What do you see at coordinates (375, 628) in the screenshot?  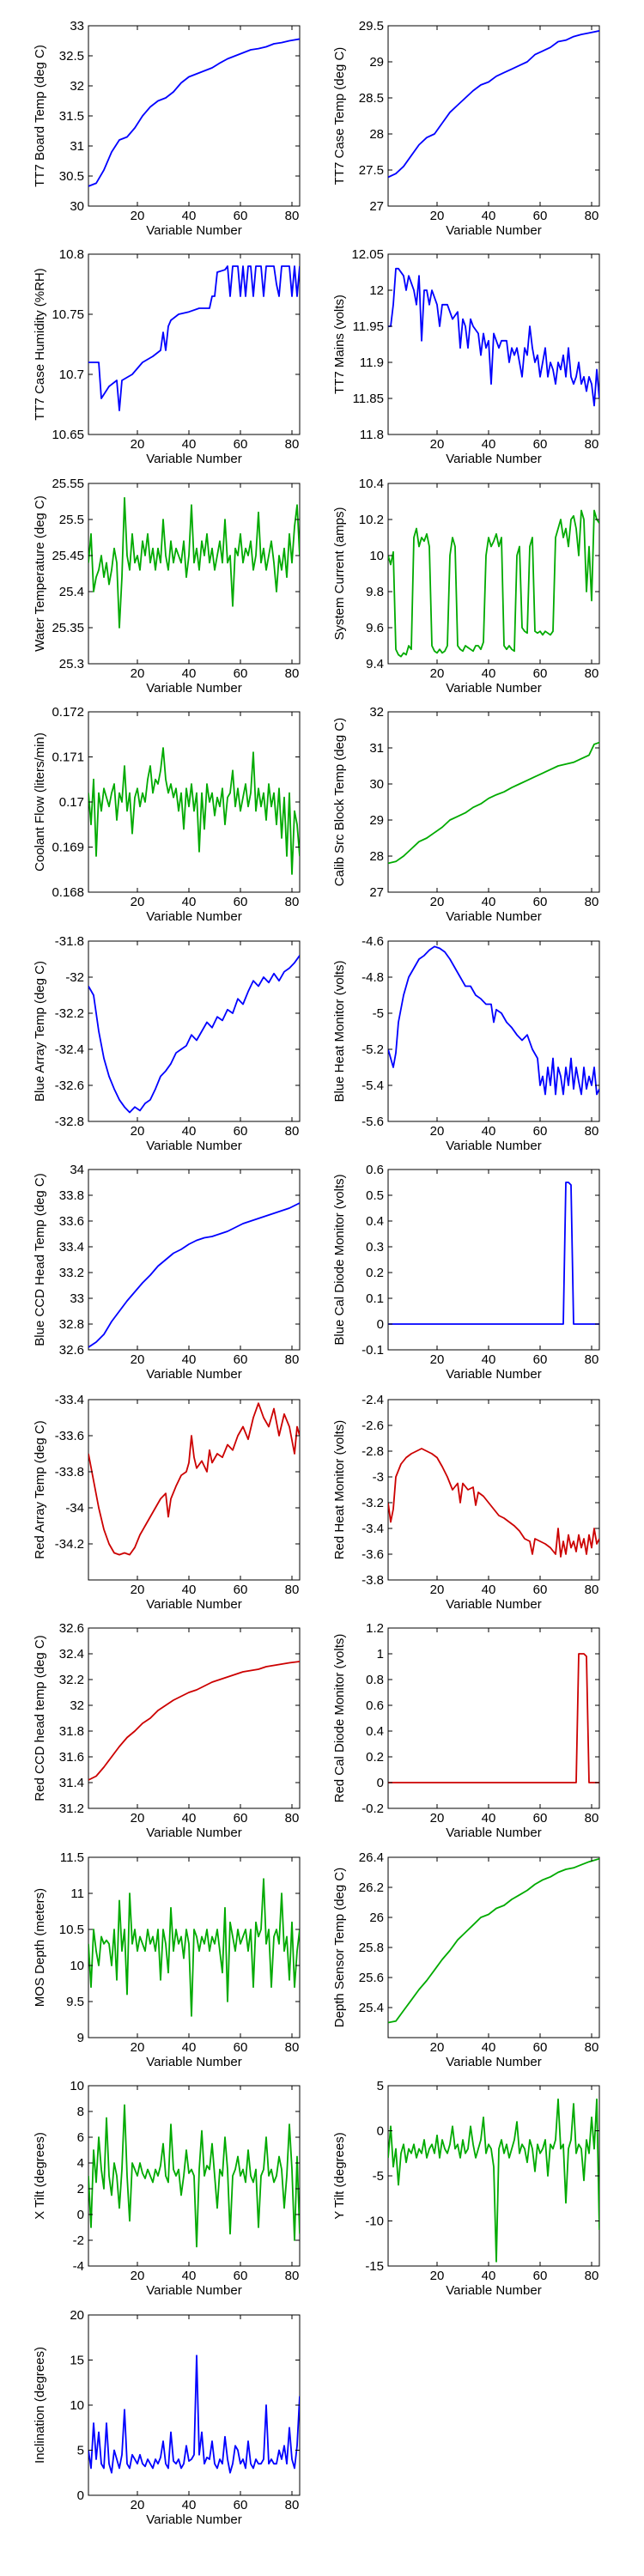 I see `chart-6-y-tick-label: 9.6` at bounding box center [375, 628].